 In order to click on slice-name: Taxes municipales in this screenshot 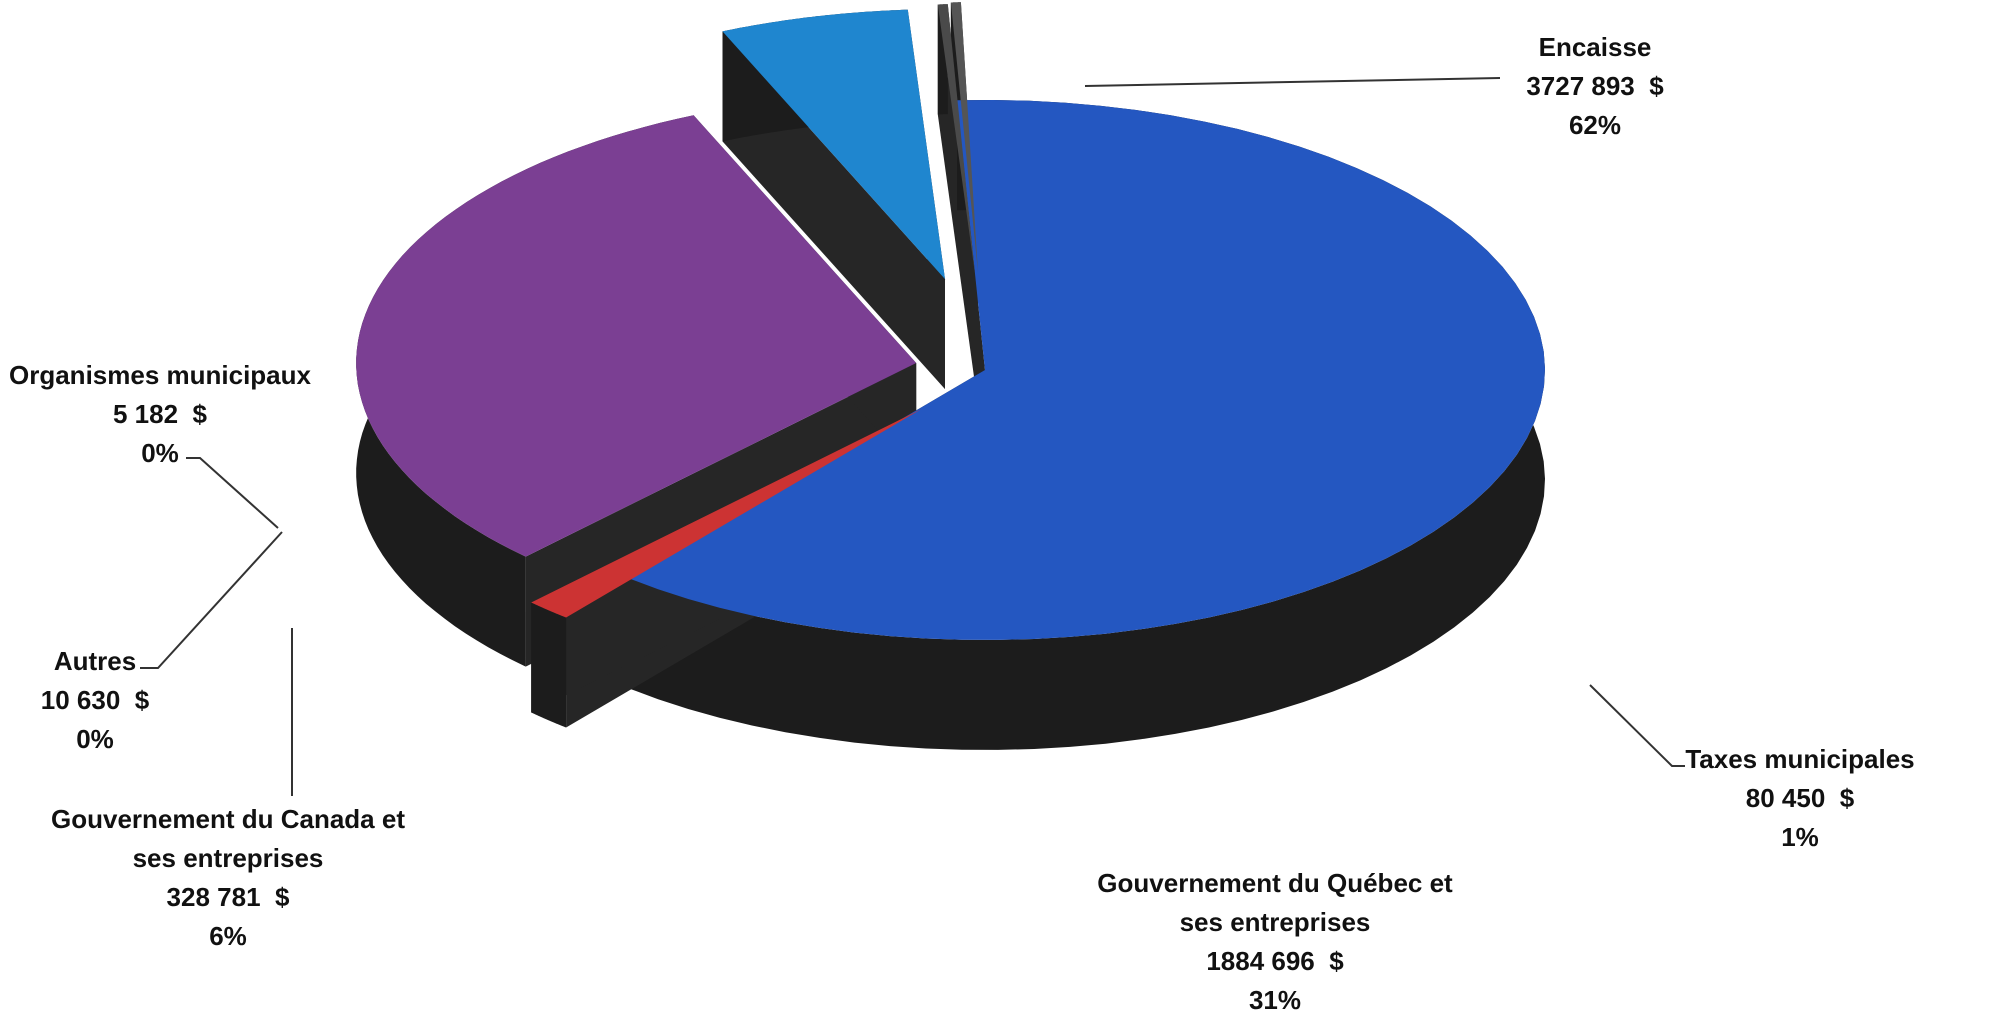, I will do `click(1800, 759)`.